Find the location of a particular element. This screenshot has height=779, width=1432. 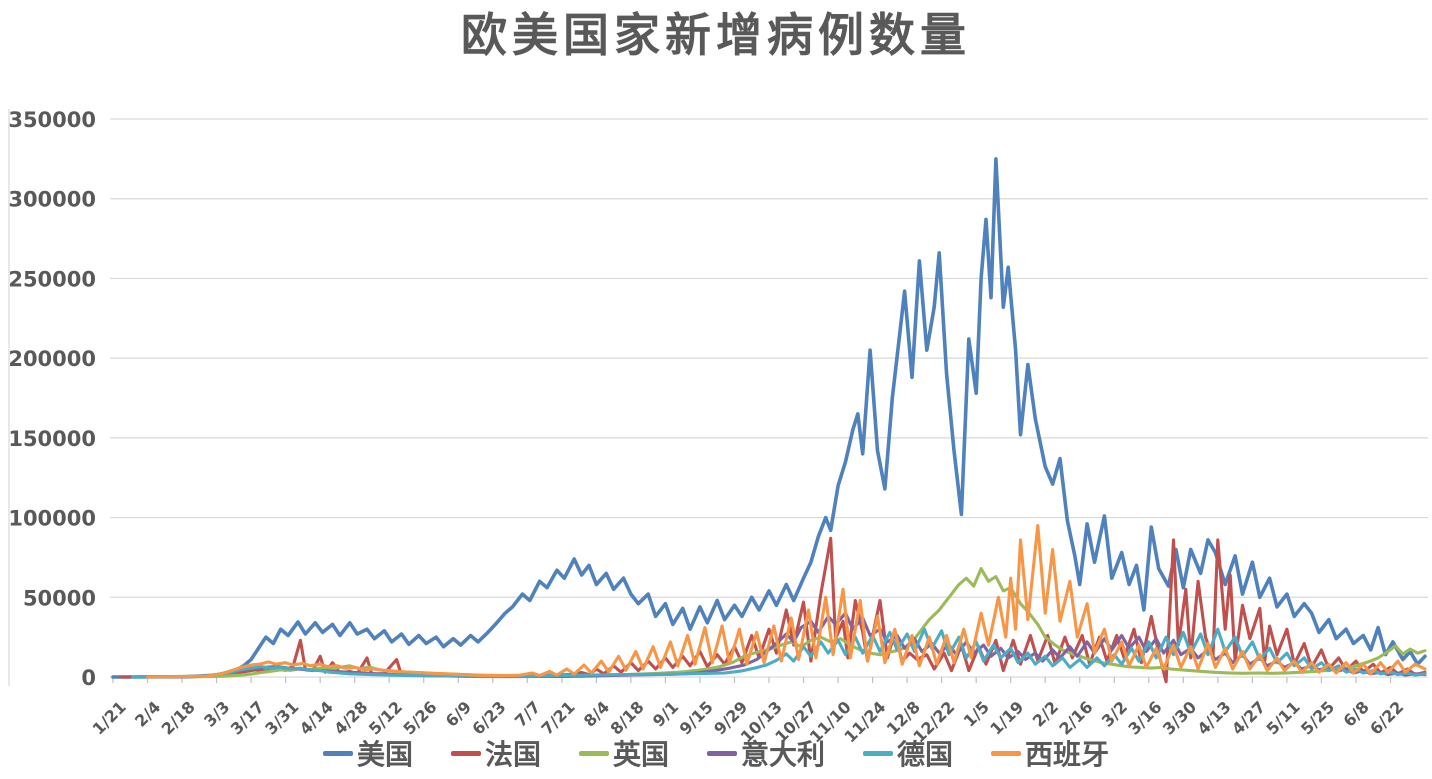

y-axis-label: 300000 is located at coordinates (52, 200).